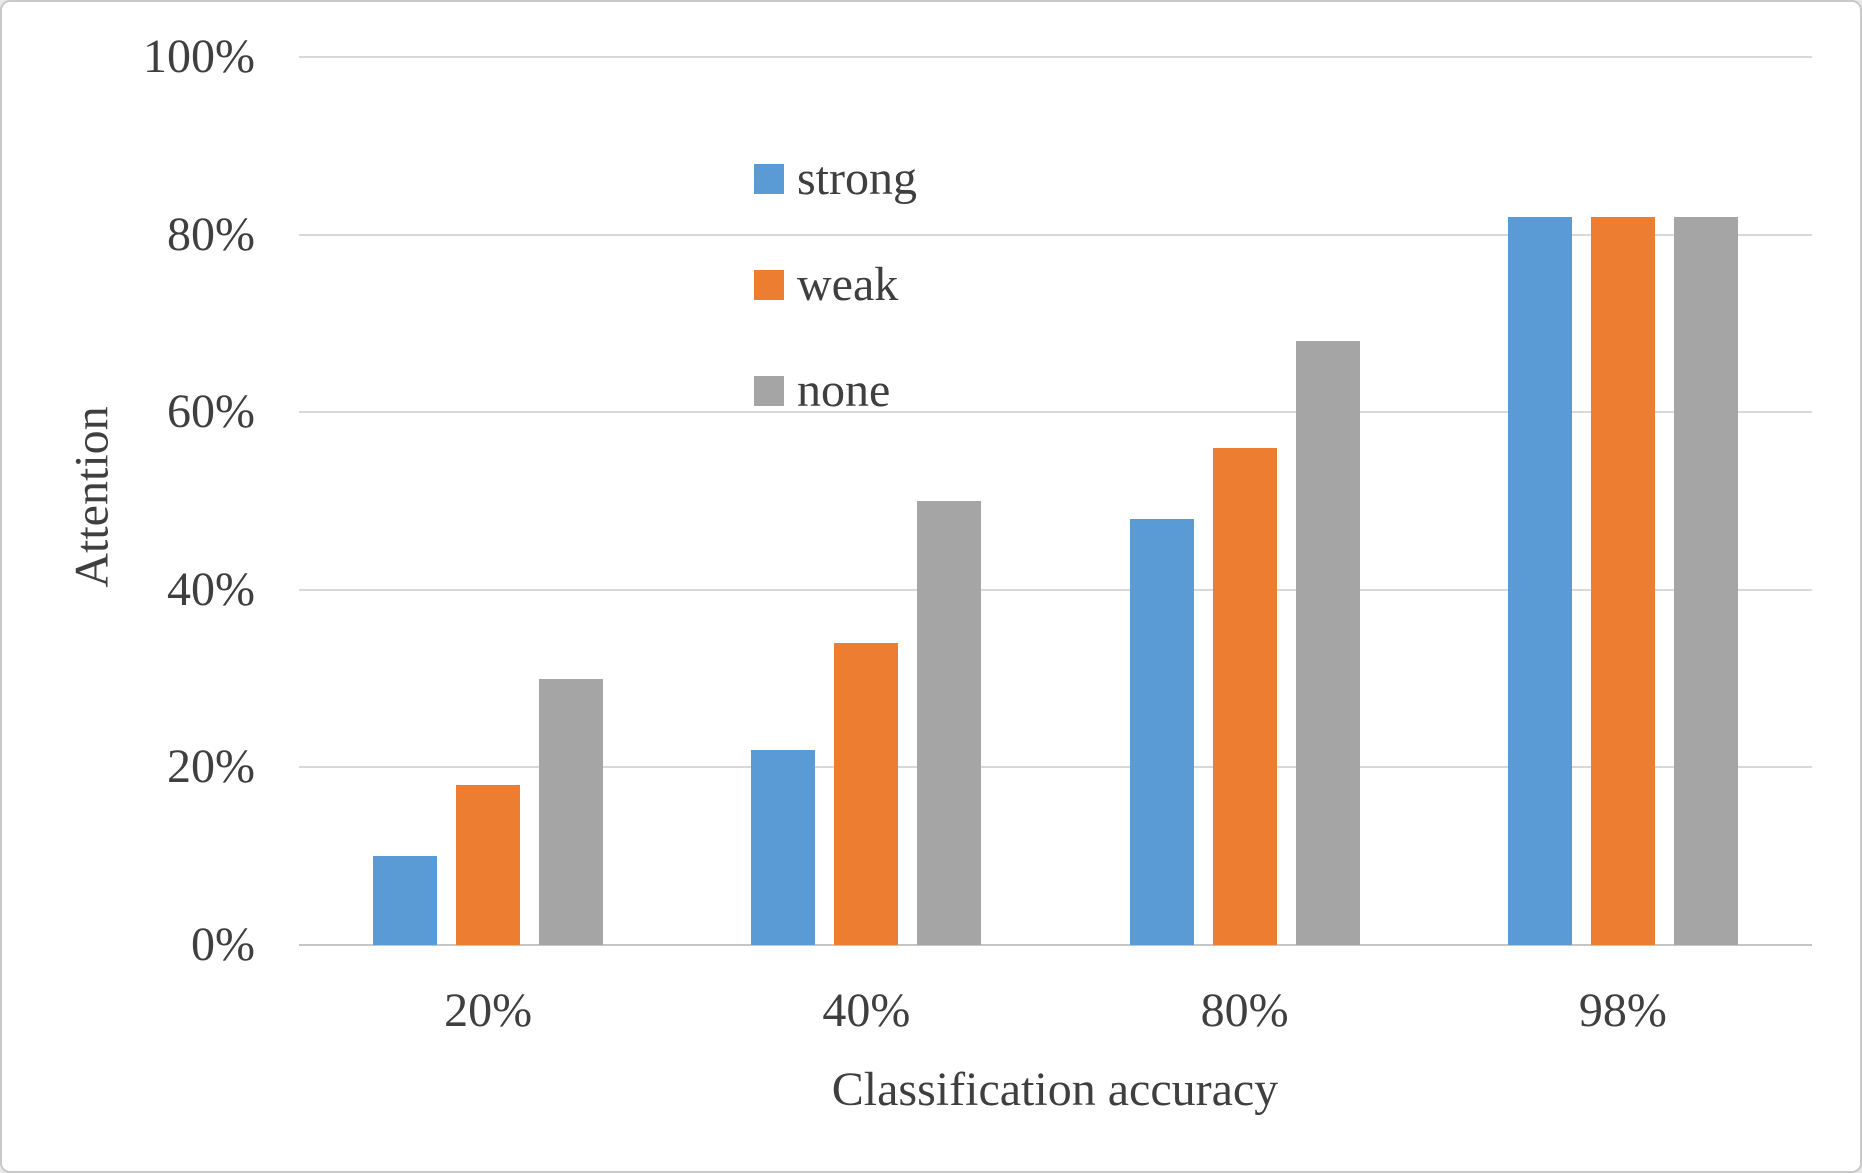 The width and height of the screenshot is (1862, 1173). Describe the element at coordinates (769, 179) in the screenshot. I see `legend-swatch-strong-icon` at that location.